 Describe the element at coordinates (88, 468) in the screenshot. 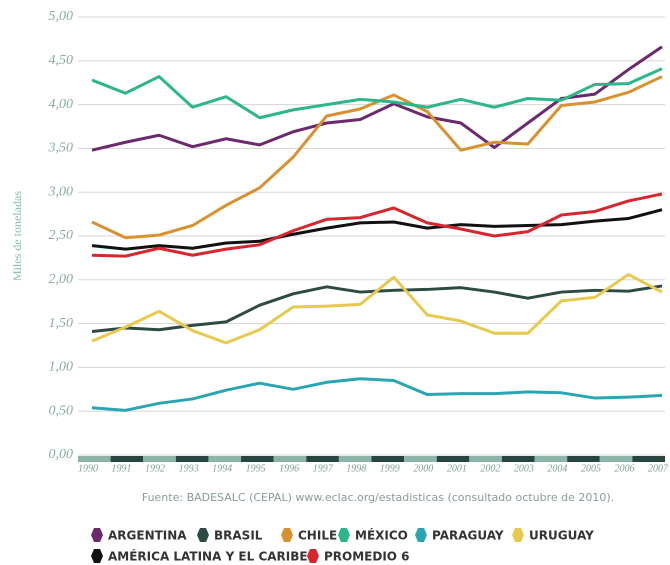

I see `x-tick-label: 1990` at that location.